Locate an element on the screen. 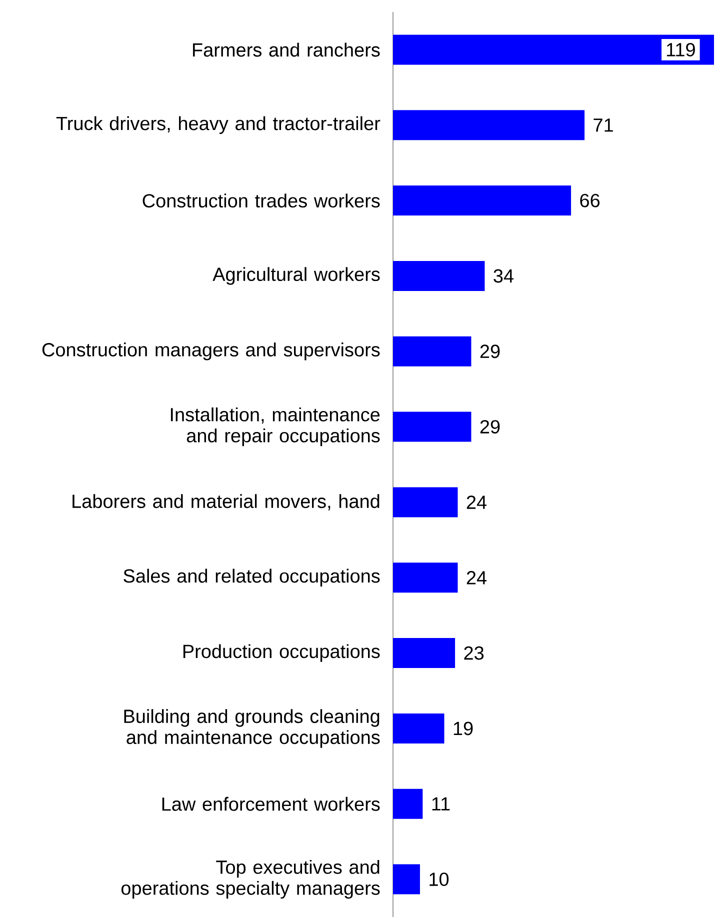 This screenshot has width=722, height=917. data-label: 11 is located at coordinates (441, 803).